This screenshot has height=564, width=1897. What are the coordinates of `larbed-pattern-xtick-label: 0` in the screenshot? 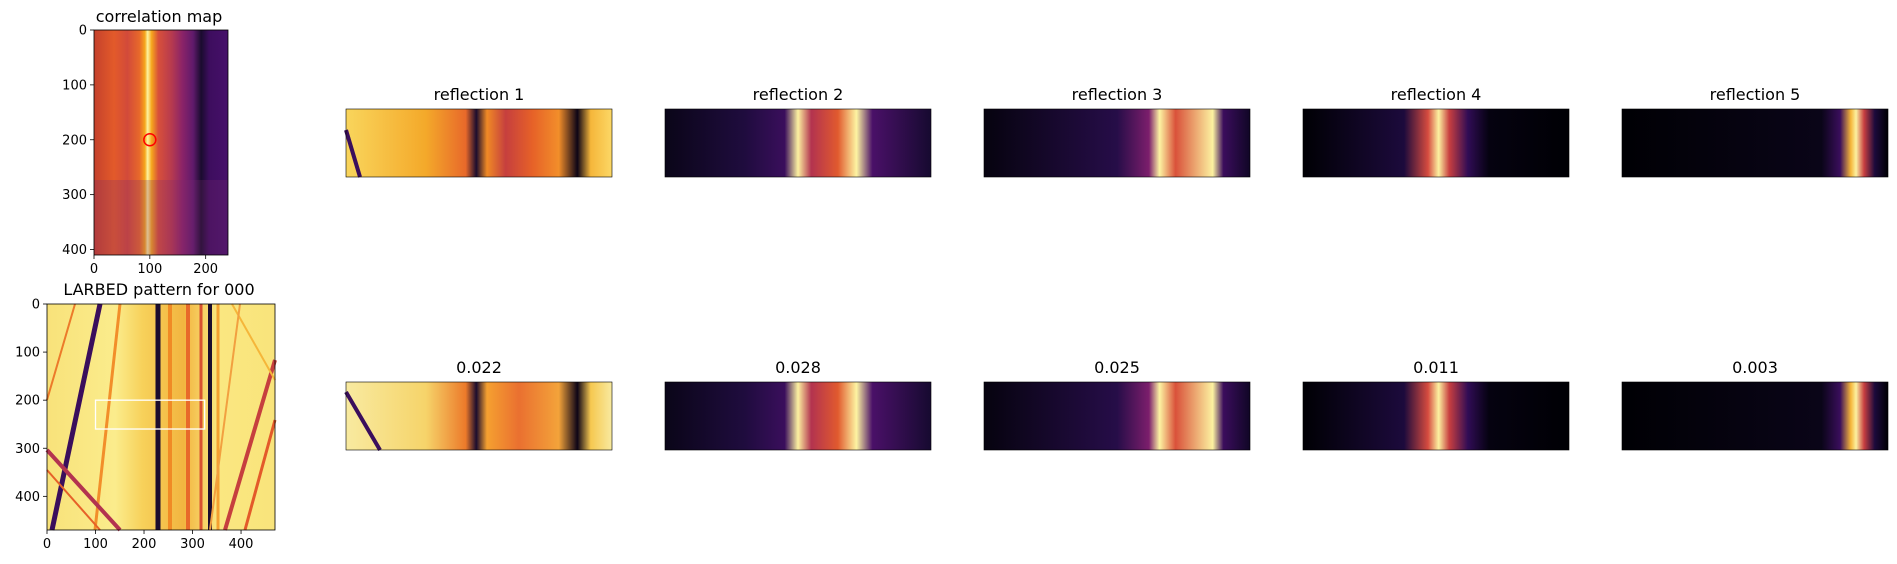 It's located at (47, 544).